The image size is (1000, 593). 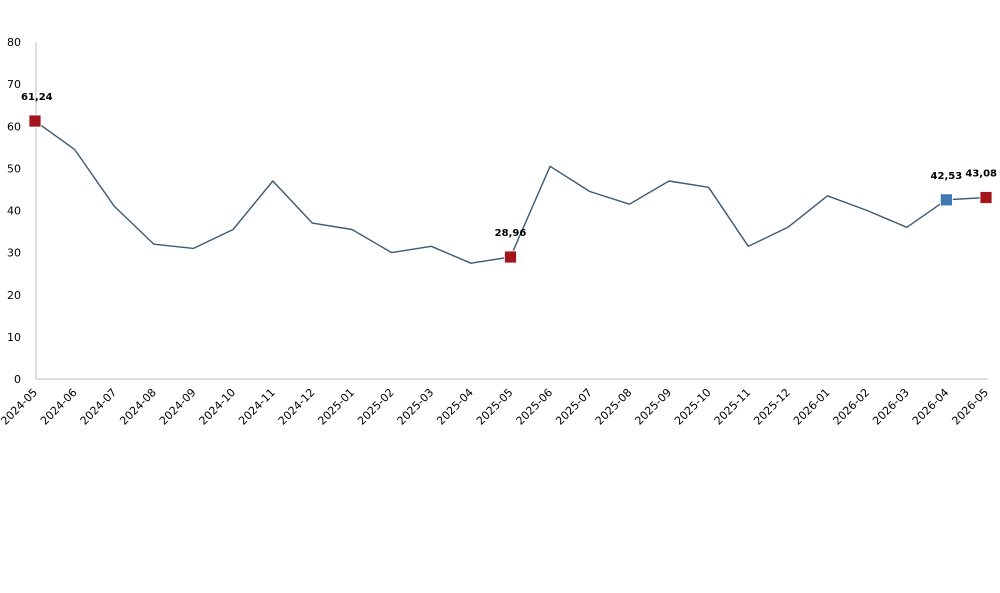 I want to click on x-tick-label: 2024-10, so click(x=218, y=407).